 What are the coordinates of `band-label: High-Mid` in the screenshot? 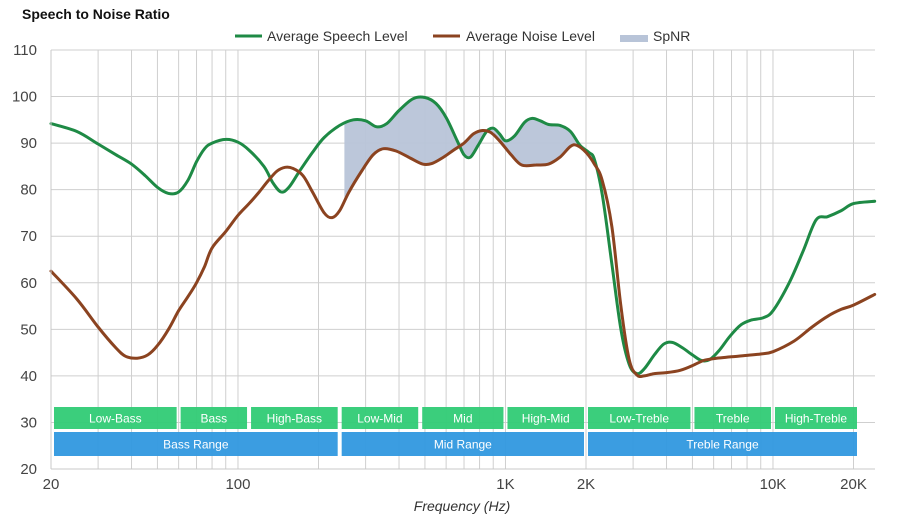 It's located at (546, 419).